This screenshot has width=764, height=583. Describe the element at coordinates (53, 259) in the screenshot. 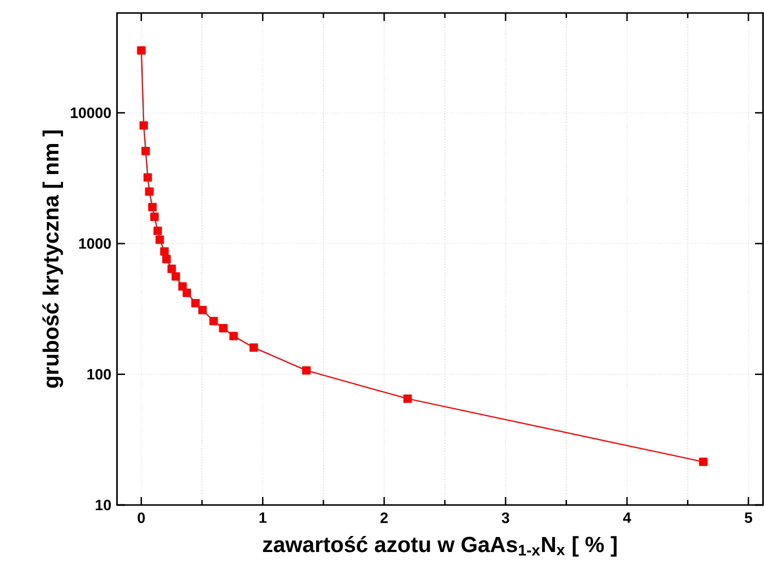

I see `y-axis-title: grubość krytyczna [ nm ]` at that location.